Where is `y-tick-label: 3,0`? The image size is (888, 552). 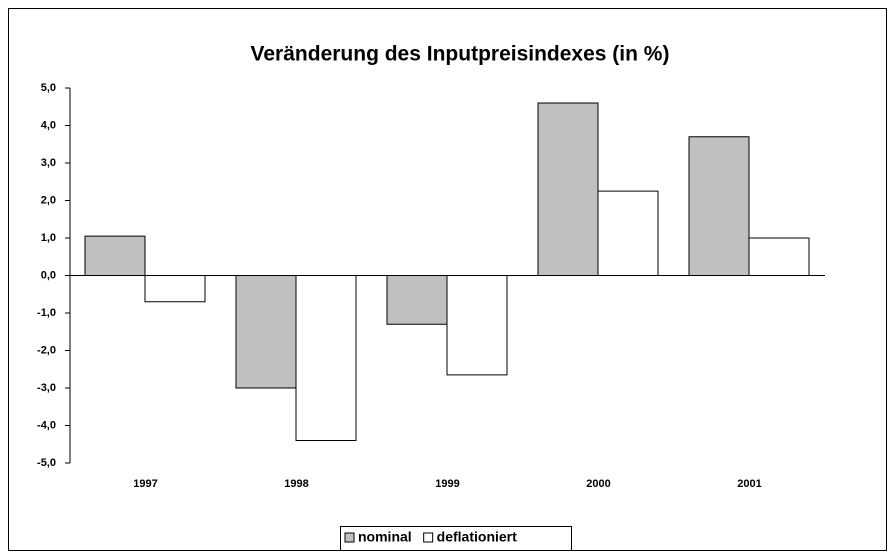 y-tick-label: 3,0 is located at coordinates (48, 163).